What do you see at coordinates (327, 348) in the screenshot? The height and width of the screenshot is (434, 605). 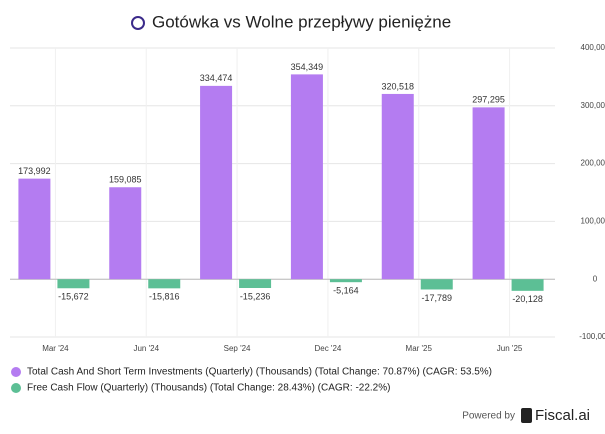 I see `x-tick-label: Dec '24` at bounding box center [327, 348].